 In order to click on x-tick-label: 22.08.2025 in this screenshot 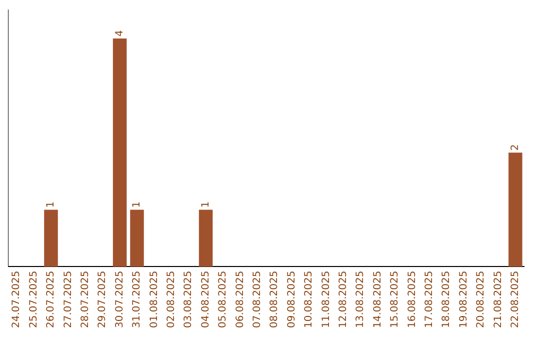, I will do `click(515, 299)`.